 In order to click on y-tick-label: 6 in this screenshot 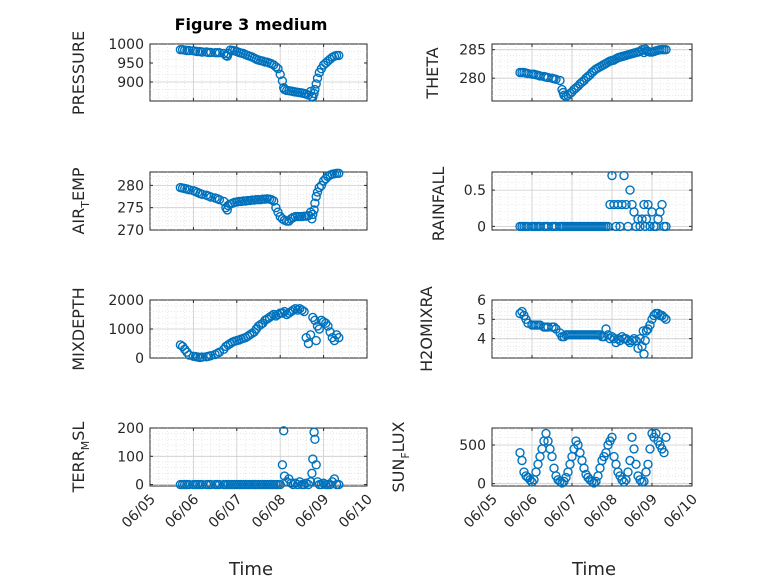, I will do `click(481, 301)`.